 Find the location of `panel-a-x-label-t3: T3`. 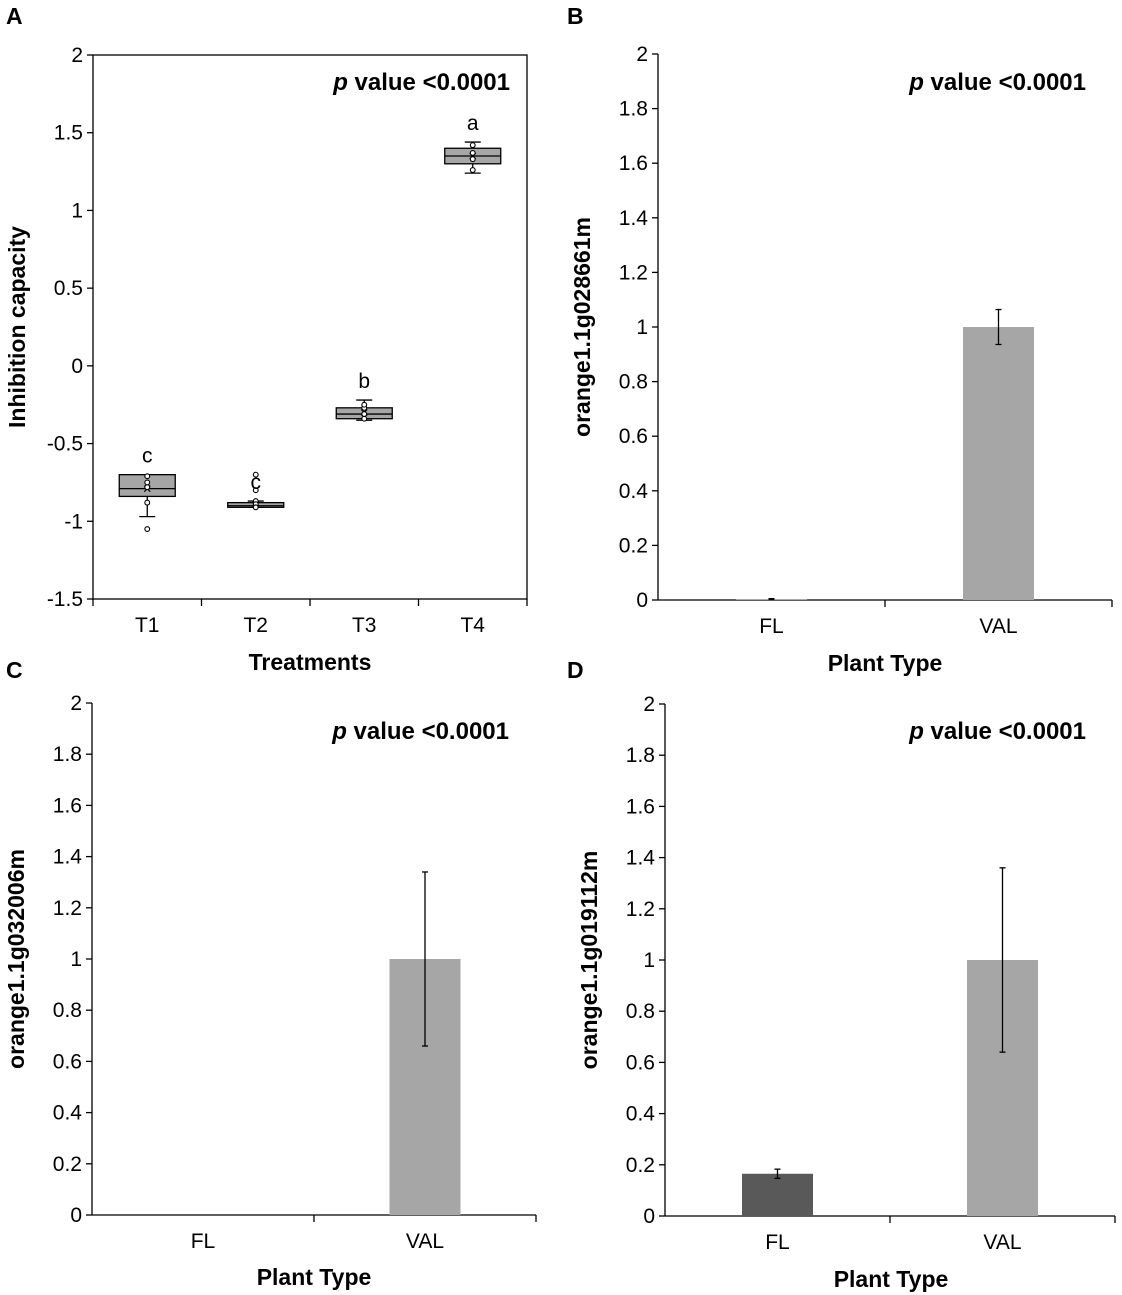

panel-a-x-label-t3: T3 is located at coordinates (364, 625).